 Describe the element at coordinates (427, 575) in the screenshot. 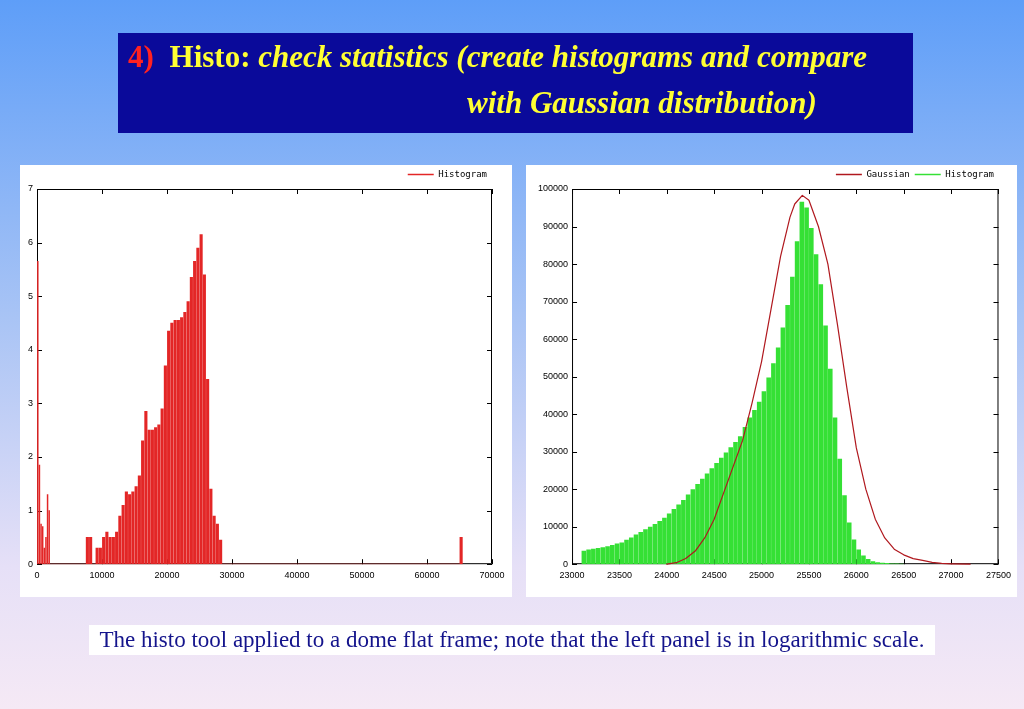

I see `x-tick-label: 60000` at that location.